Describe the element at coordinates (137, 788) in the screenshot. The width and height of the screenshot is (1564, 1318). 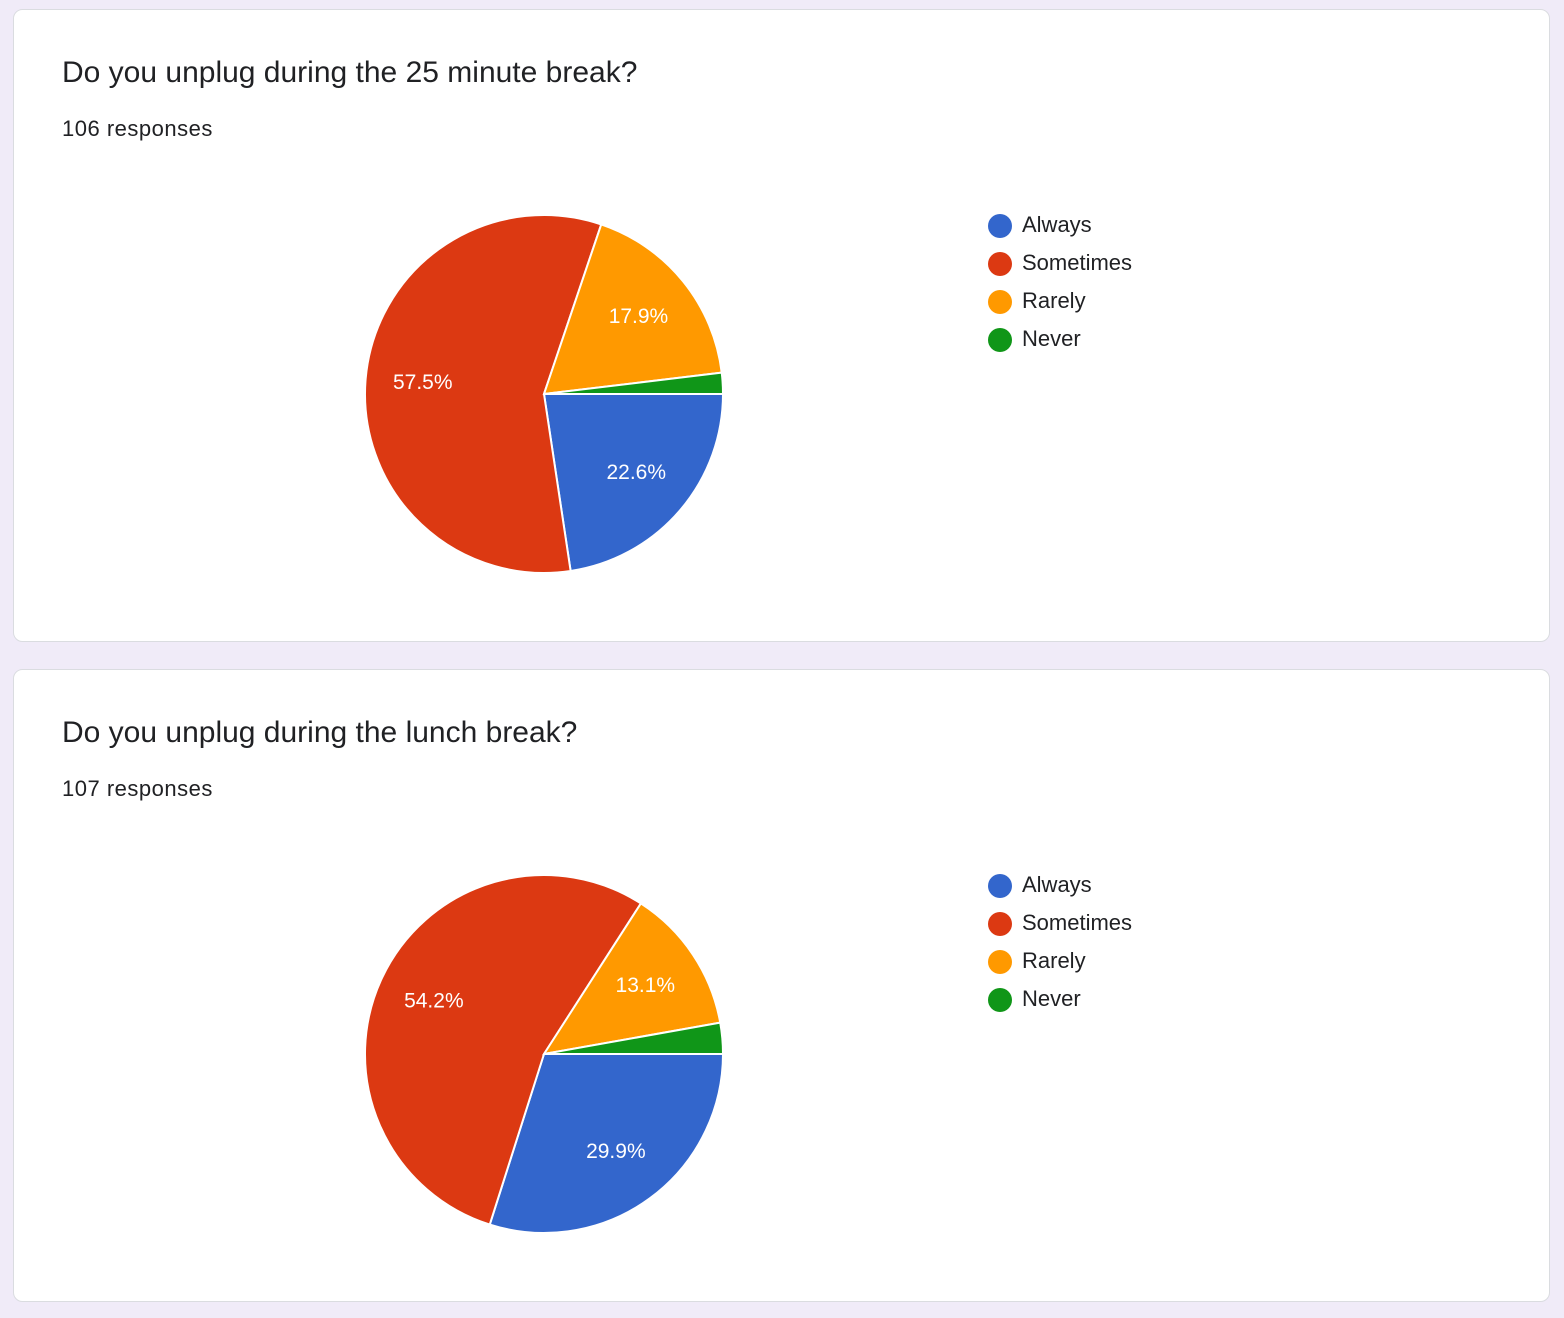
I see `chart-subtitle: 107 responses` at that location.